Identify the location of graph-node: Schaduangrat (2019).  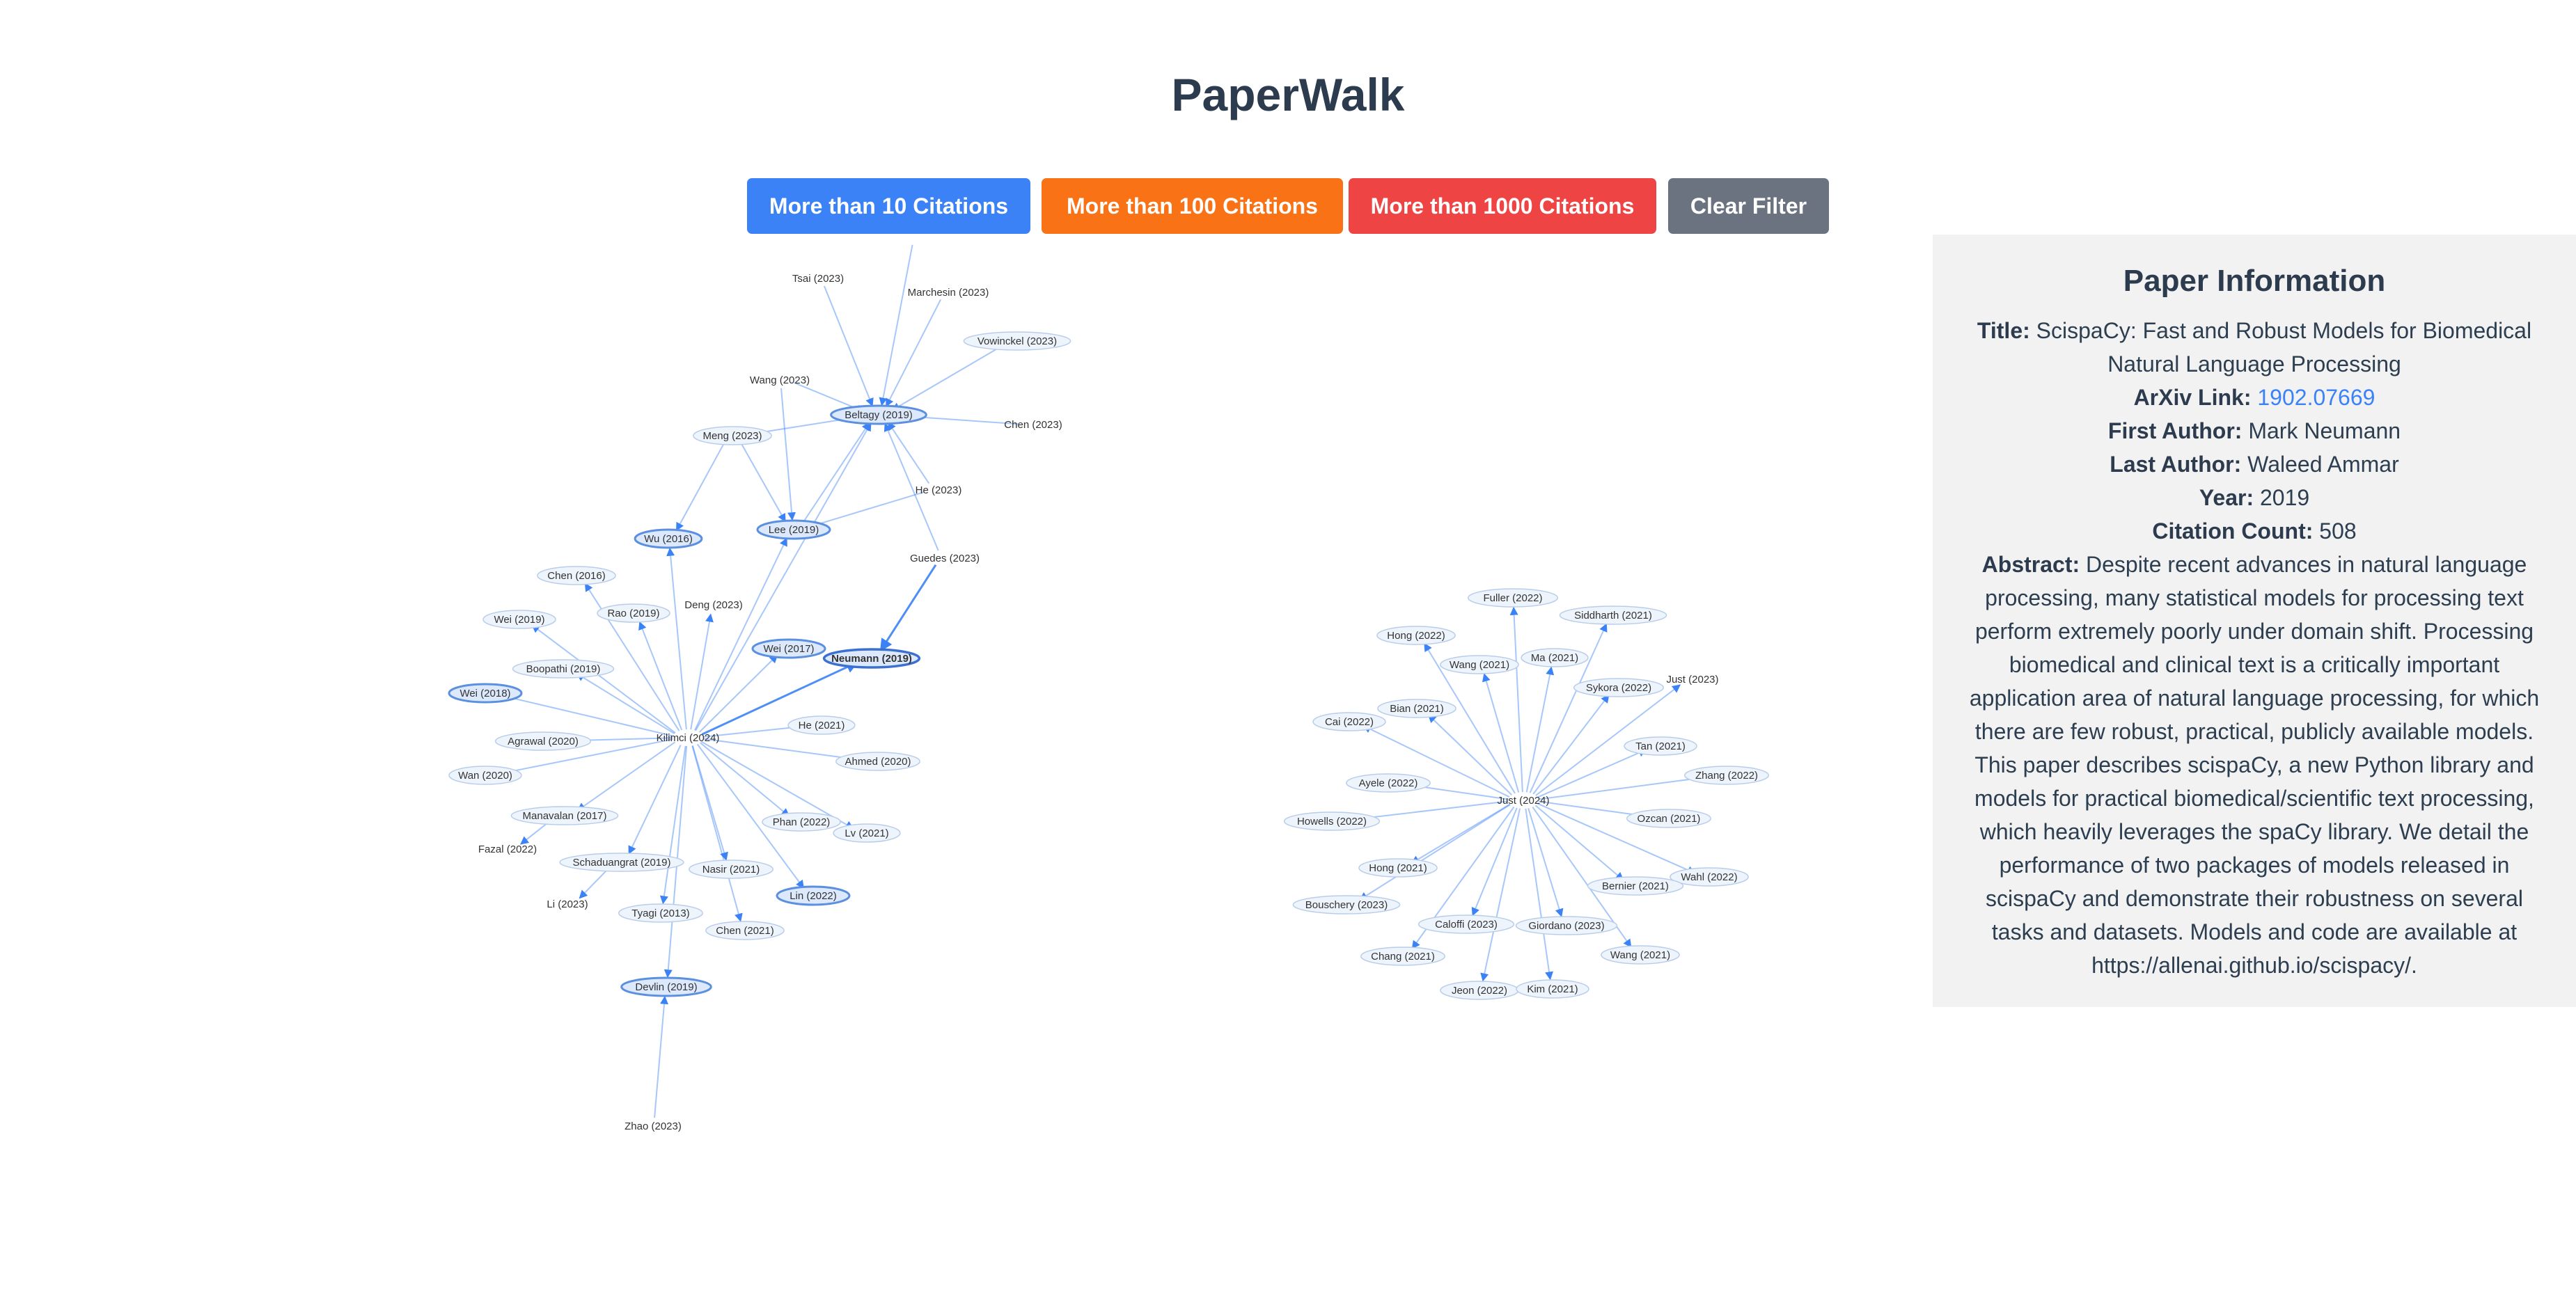
(621, 862).